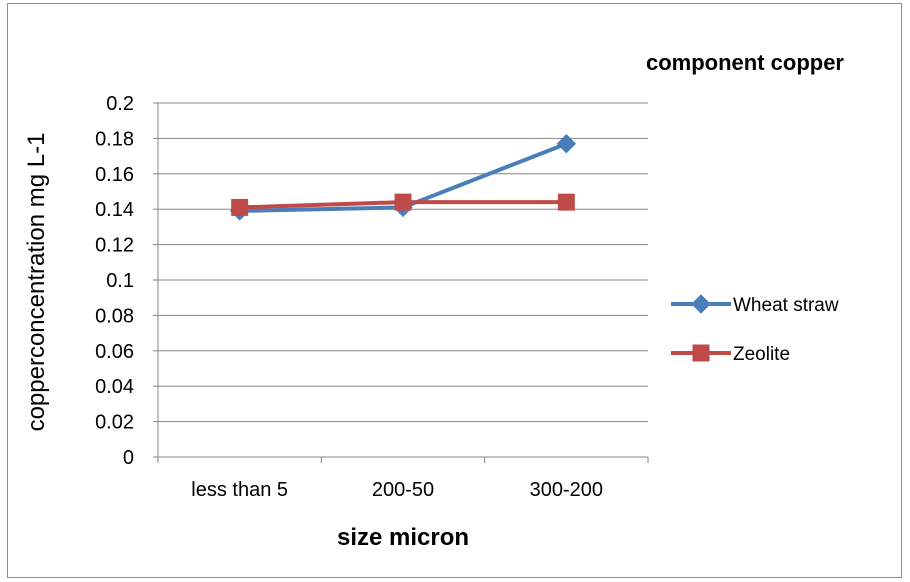 The height and width of the screenshot is (582, 910). I want to click on x-tick-label: less than 5, so click(239, 490).